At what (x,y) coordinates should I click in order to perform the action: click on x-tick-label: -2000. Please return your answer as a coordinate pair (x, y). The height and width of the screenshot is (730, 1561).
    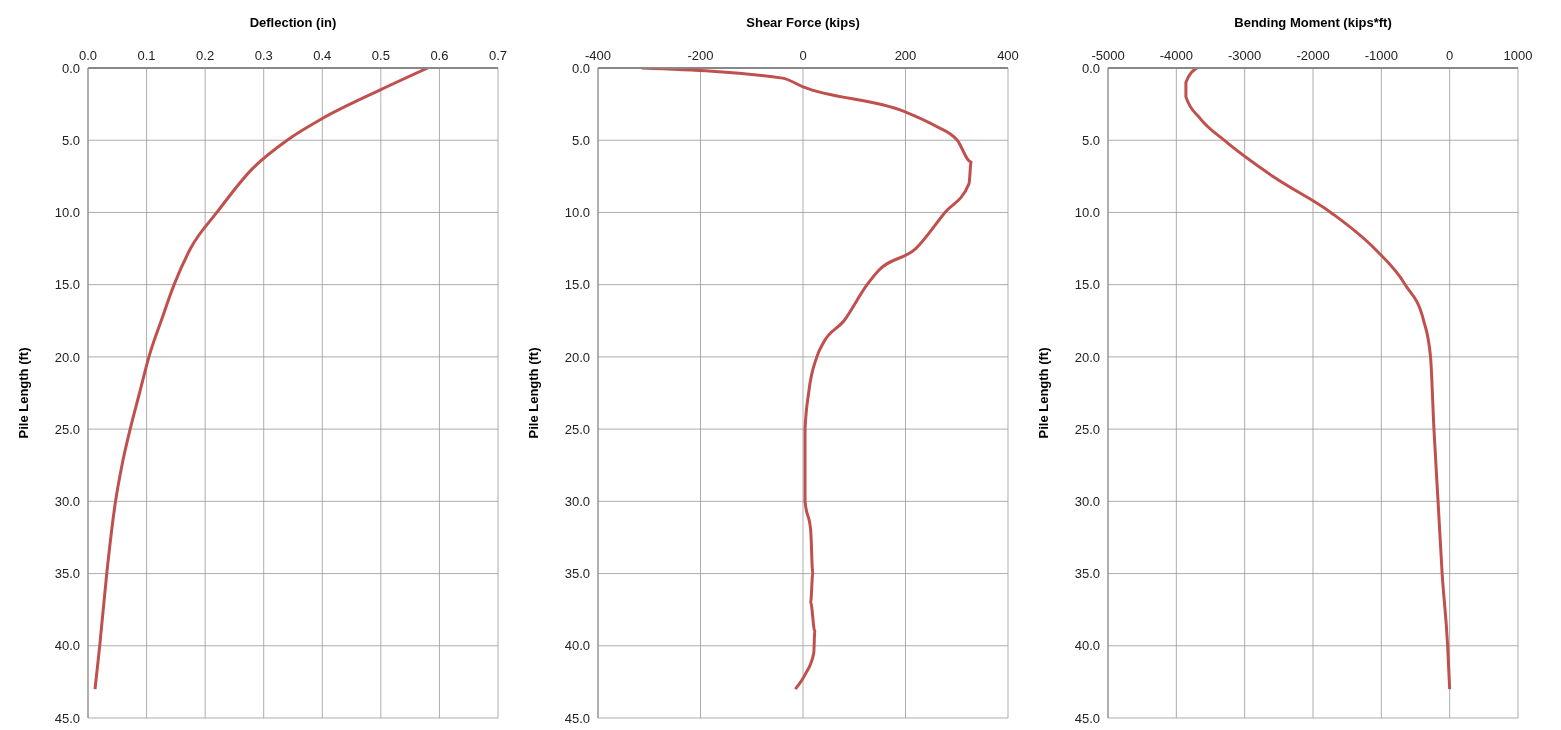
    Looking at the image, I should click on (1313, 55).